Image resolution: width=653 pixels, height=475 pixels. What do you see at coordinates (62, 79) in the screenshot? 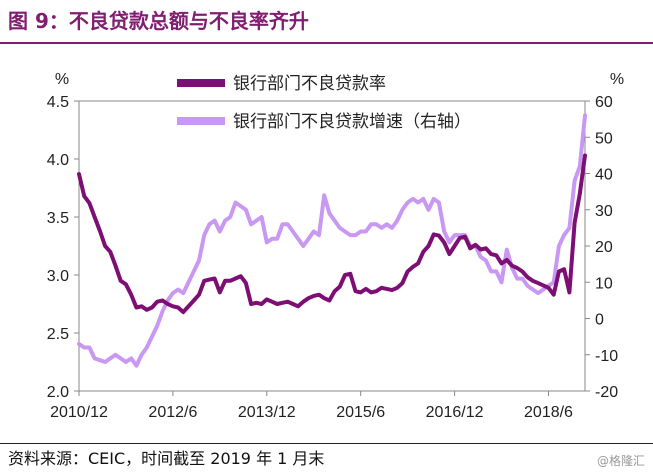
I see `left-axis-unit-label: %` at bounding box center [62, 79].